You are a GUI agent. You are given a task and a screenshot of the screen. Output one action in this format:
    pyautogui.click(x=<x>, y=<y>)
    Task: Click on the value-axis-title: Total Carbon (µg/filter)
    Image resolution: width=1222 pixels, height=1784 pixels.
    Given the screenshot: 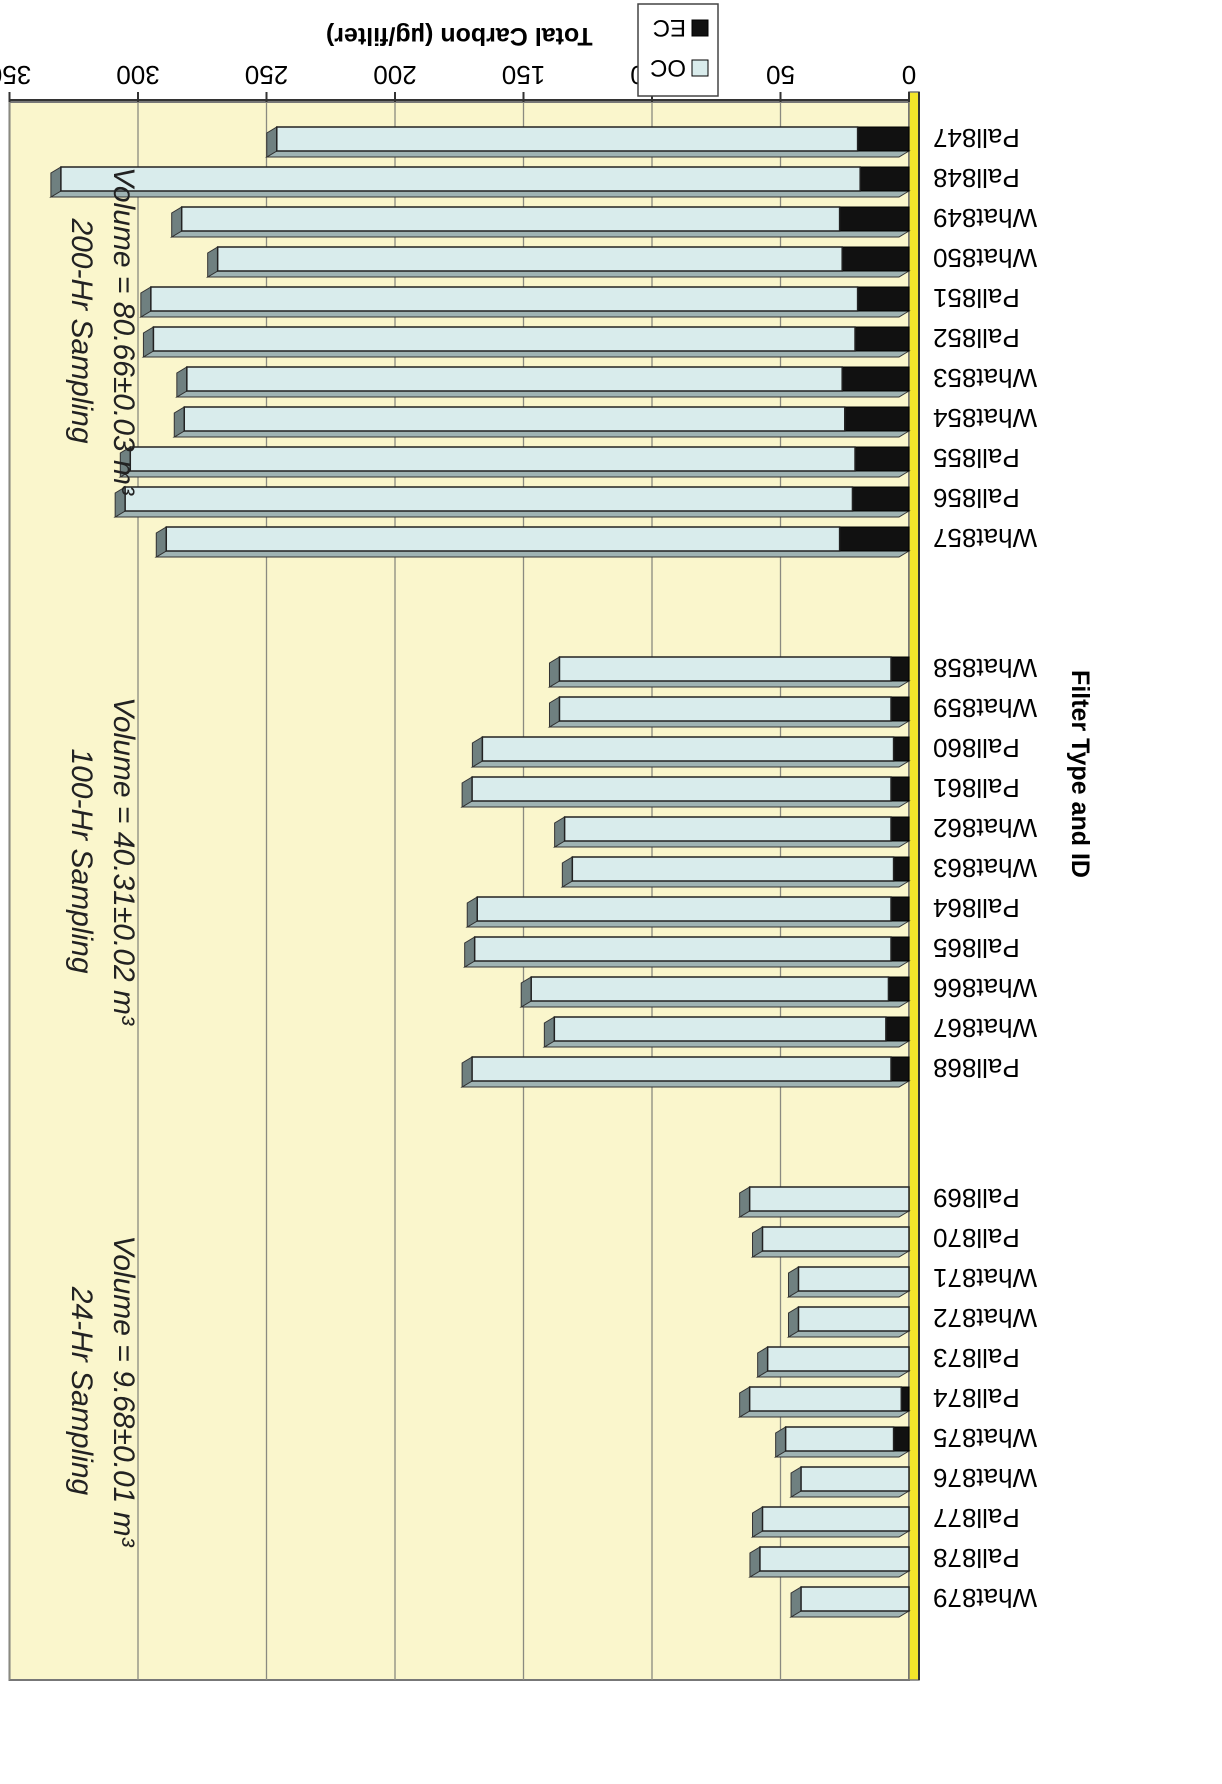 What is the action you would take?
    pyautogui.click(x=459, y=36)
    